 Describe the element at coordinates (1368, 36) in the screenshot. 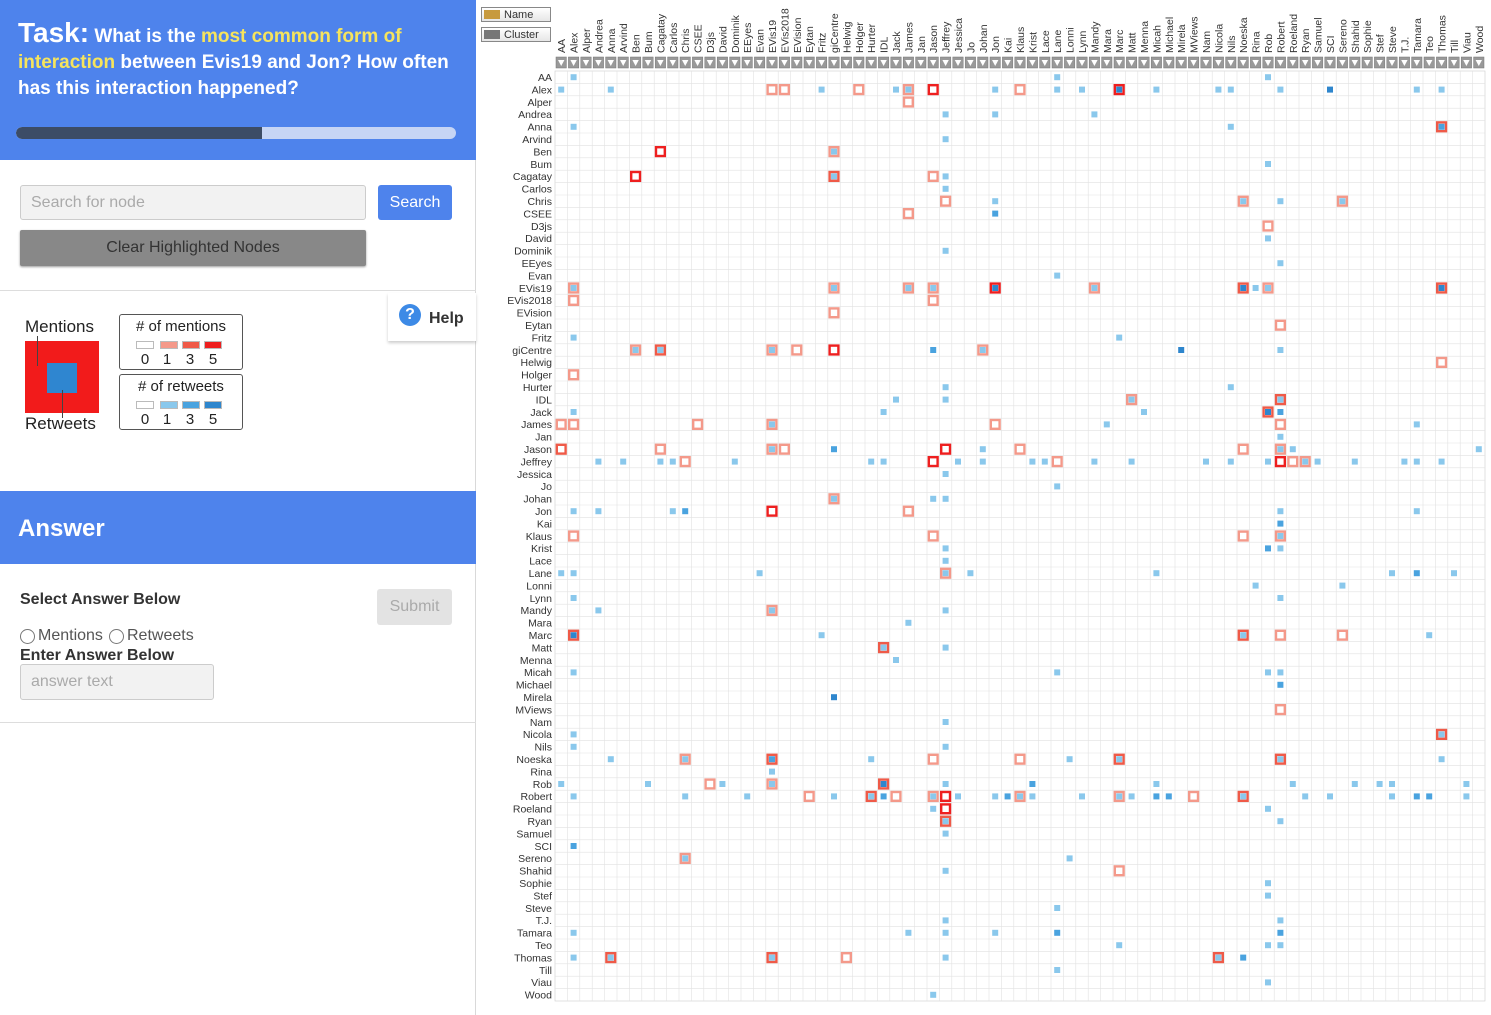

I see `column-label: Sophie` at that location.